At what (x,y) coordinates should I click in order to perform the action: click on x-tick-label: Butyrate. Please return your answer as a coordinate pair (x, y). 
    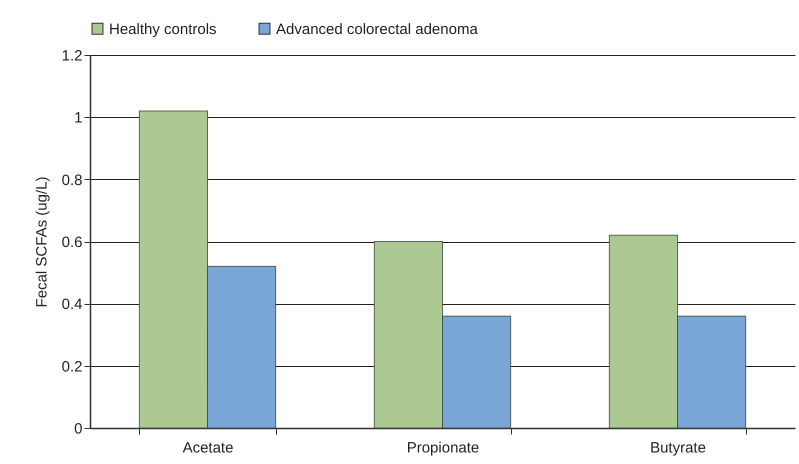
    Looking at the image, I should click on (678, 448).